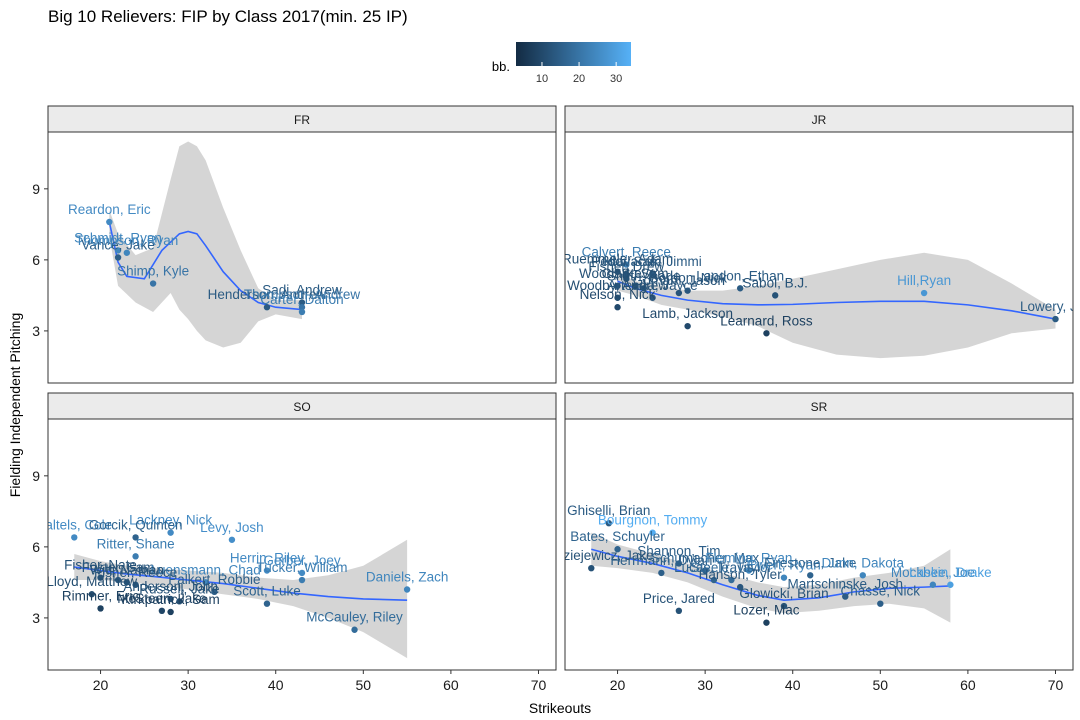  I want to click on x-tick-label: 70, so click(1056, 685).